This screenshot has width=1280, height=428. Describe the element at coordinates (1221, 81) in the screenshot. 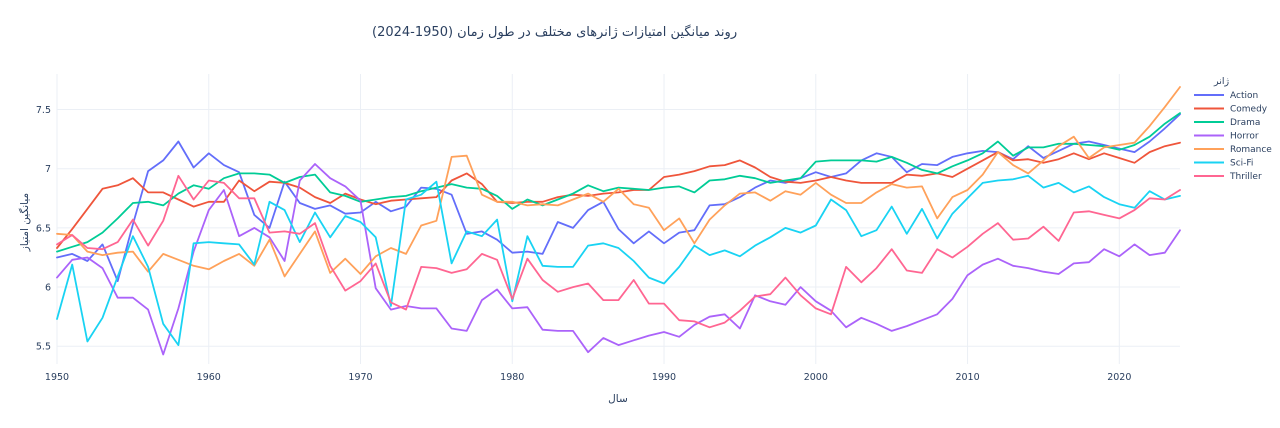

I see `legend-title: ژانر` at that location.